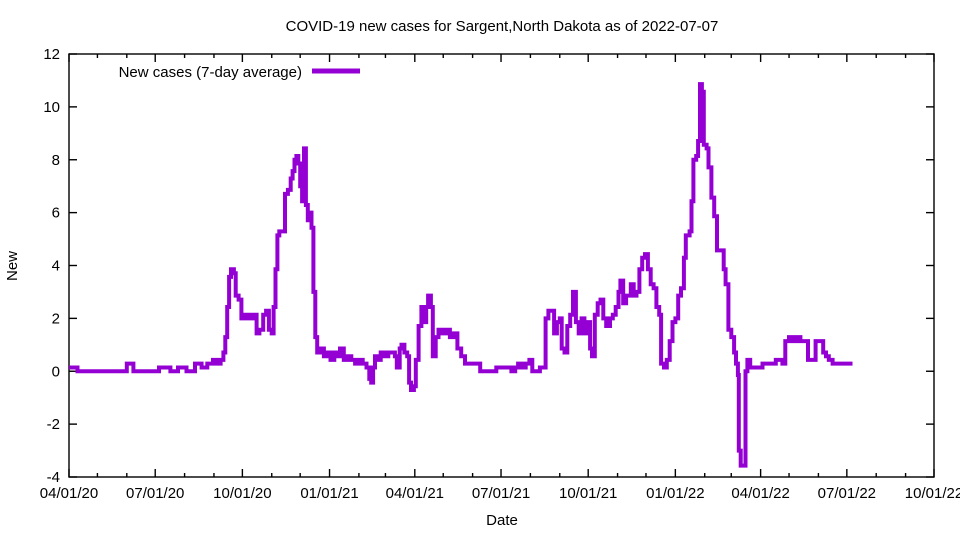  What do you see at coordinates (51, 107) in the screenshot?
I see `svg-text: 10` at bounding box center [51, 107].